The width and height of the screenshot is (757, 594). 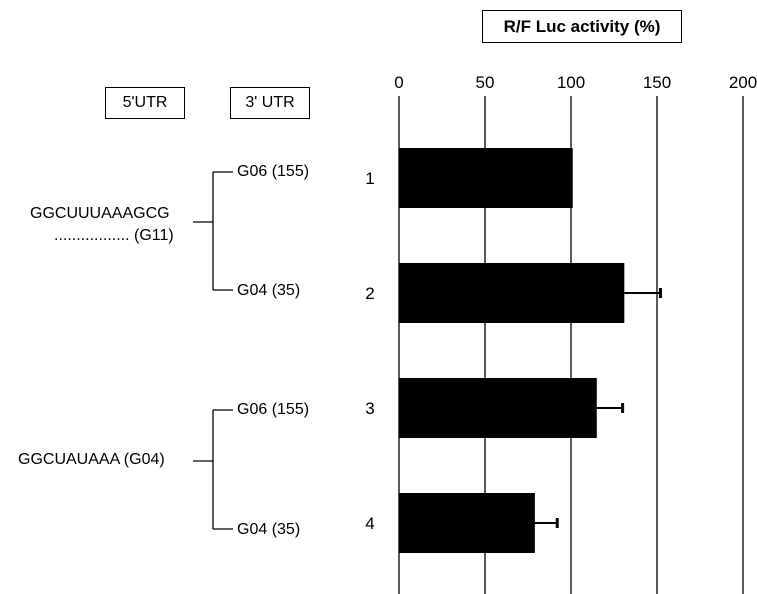 What do you see at coordinates (369, 408) in the screenshot?
I see `category-label: 3` at bounding box center [369, 408].